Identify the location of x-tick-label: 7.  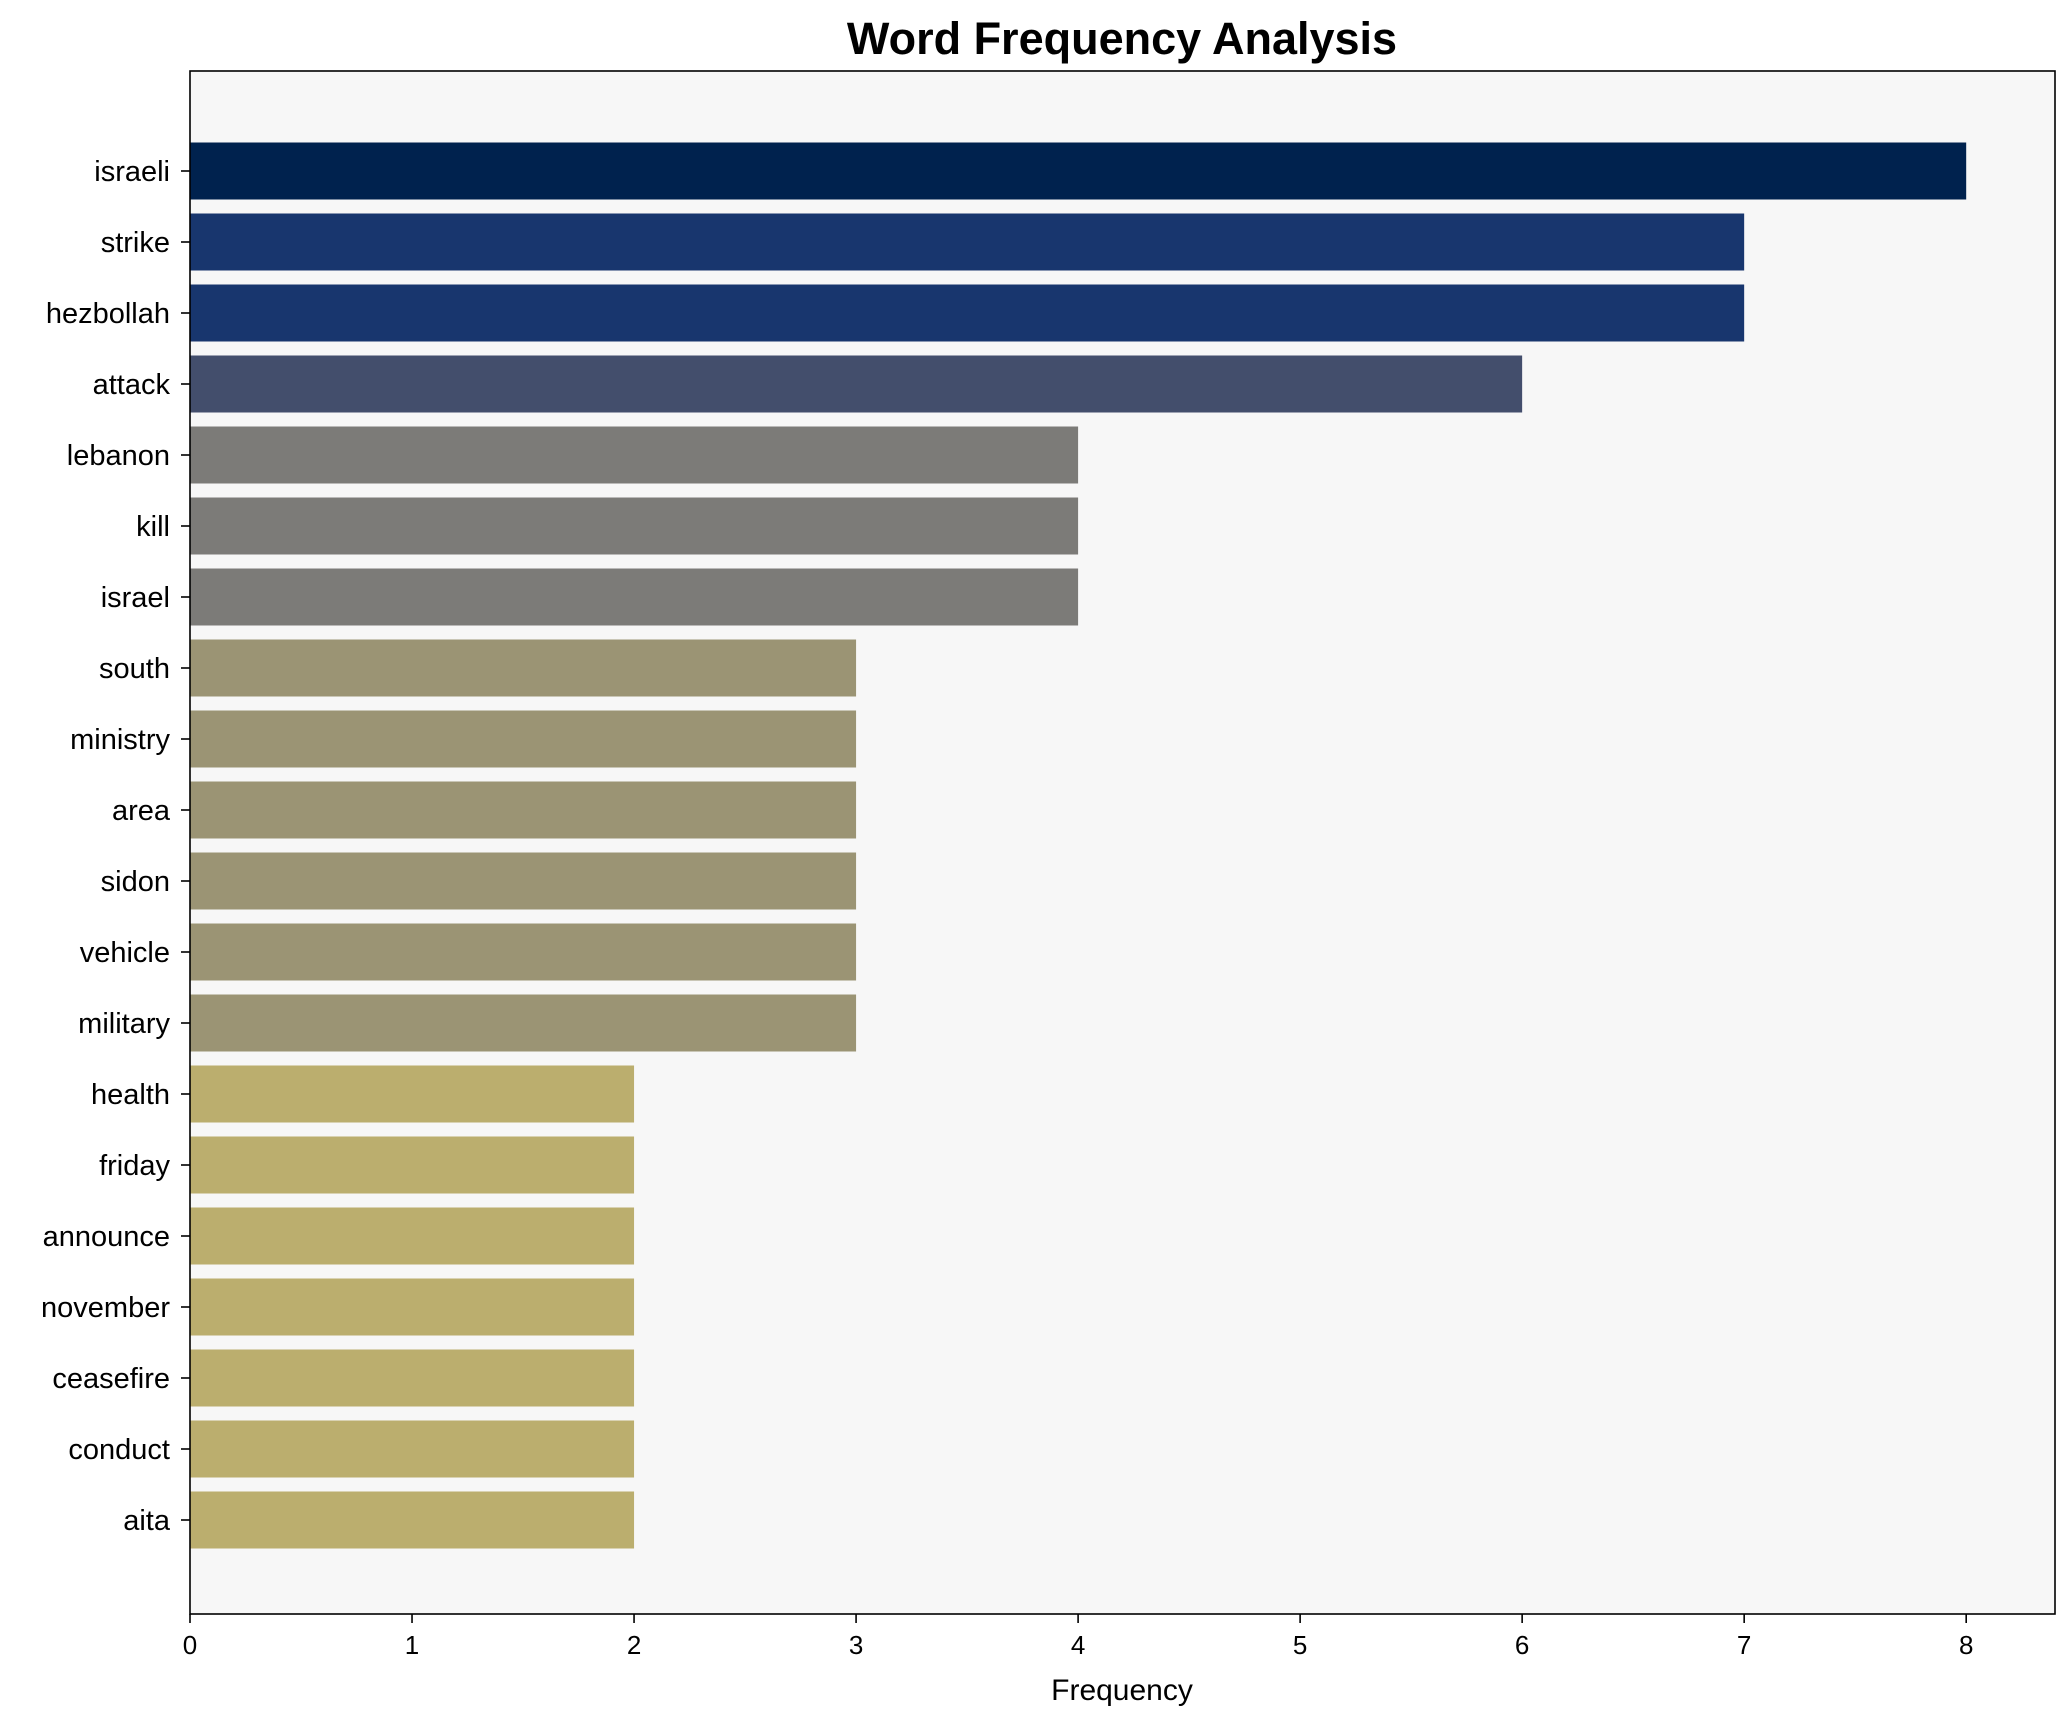
(1744, 1645).